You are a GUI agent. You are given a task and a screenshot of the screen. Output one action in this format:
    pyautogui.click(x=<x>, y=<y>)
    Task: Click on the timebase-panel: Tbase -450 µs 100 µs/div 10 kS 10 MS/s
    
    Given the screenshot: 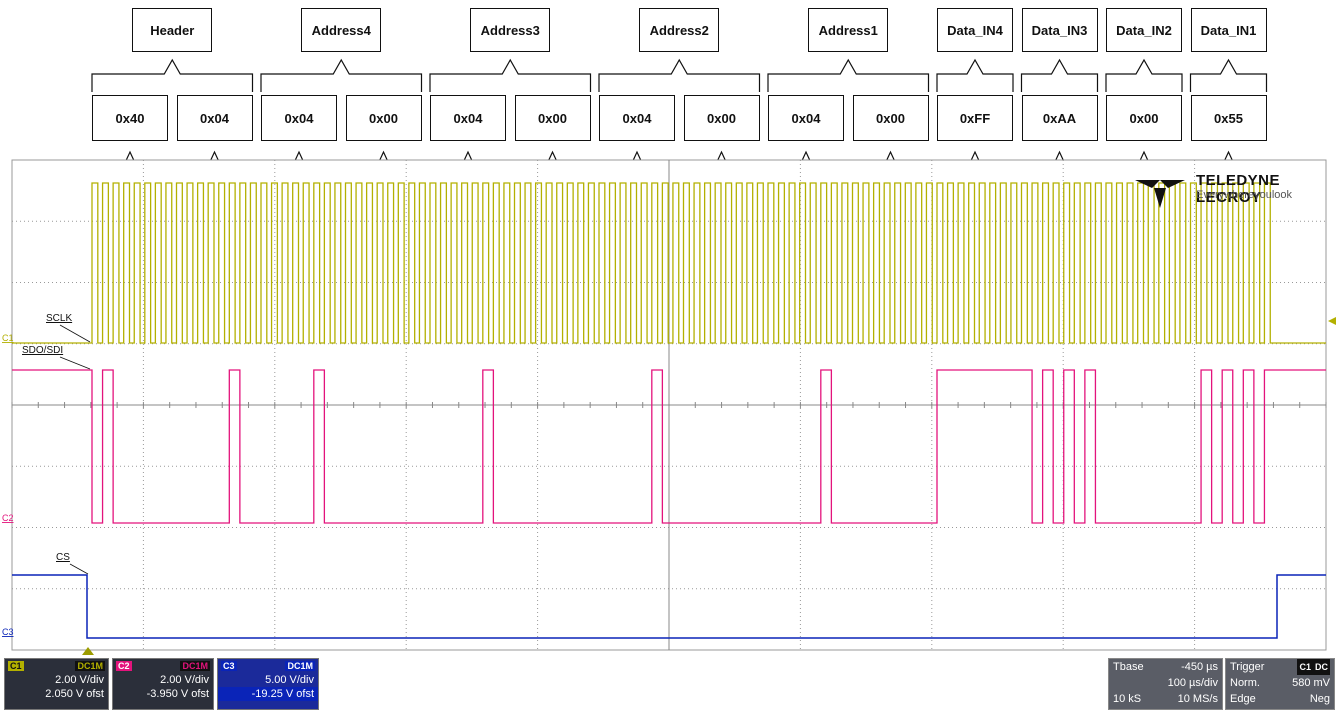 What is the action you would take?
    pyautogui.click(x=1165, y=684)
    